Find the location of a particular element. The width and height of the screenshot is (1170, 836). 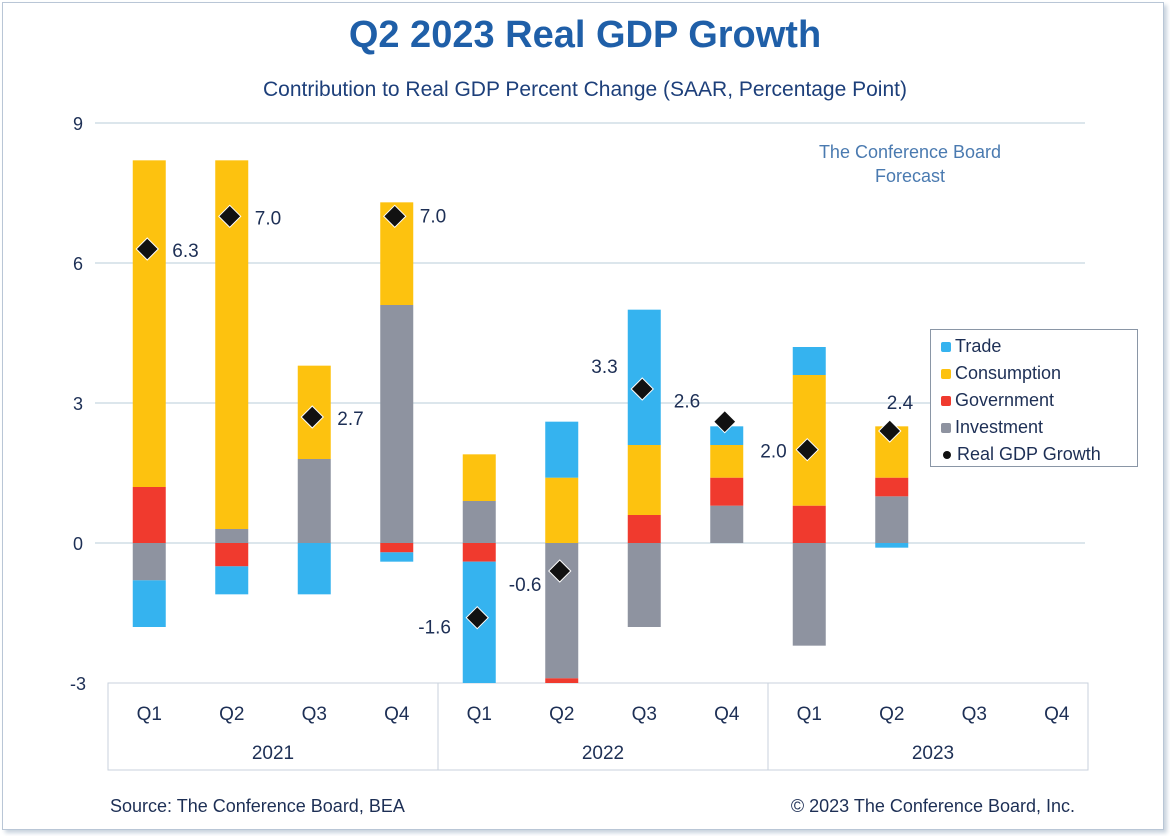

gdp-data-label: 6.3 is located at coordinates (185, 251).